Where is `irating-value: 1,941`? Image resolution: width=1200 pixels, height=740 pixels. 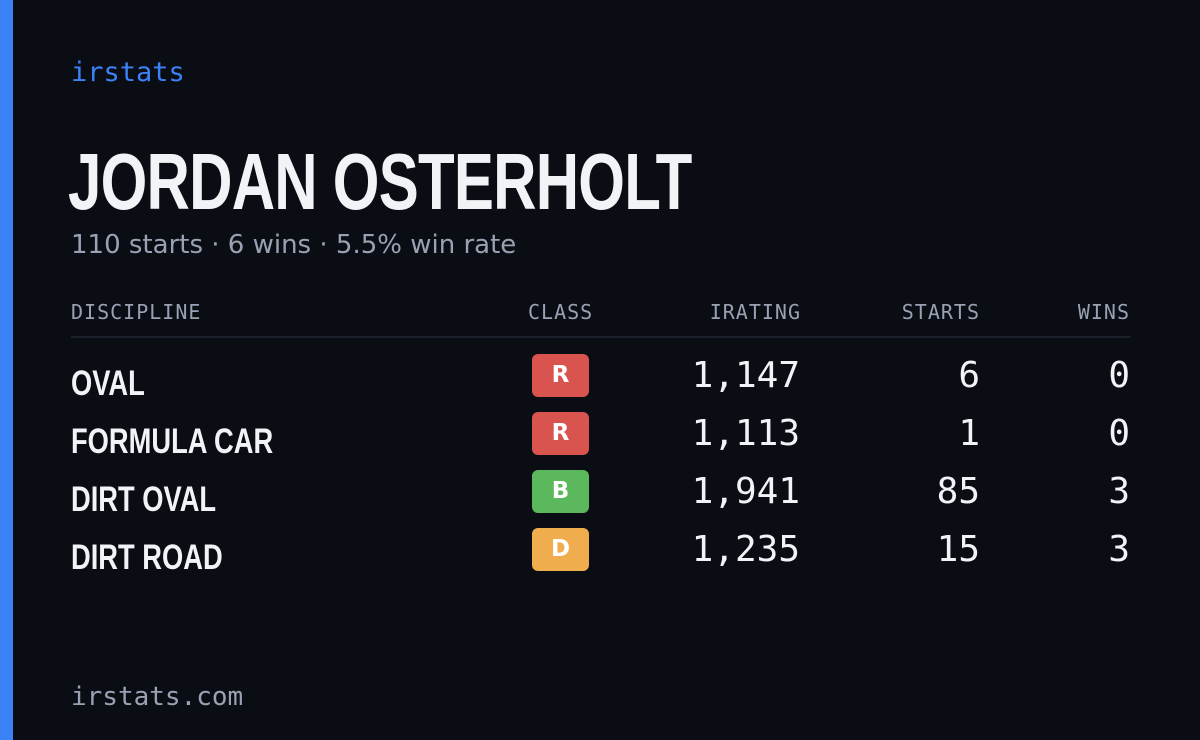 irating-value: 1,941 is located at coordinates (745, 491).